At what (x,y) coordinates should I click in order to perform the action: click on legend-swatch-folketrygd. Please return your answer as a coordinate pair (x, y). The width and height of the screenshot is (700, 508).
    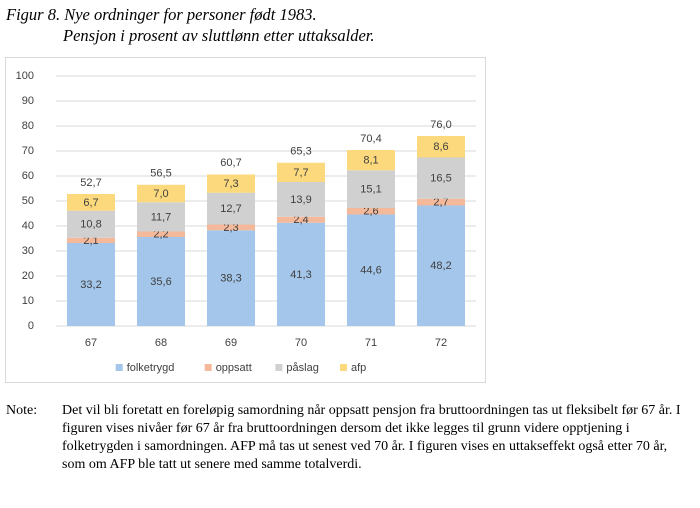
    Looking at the image, I should click on (119, 367).